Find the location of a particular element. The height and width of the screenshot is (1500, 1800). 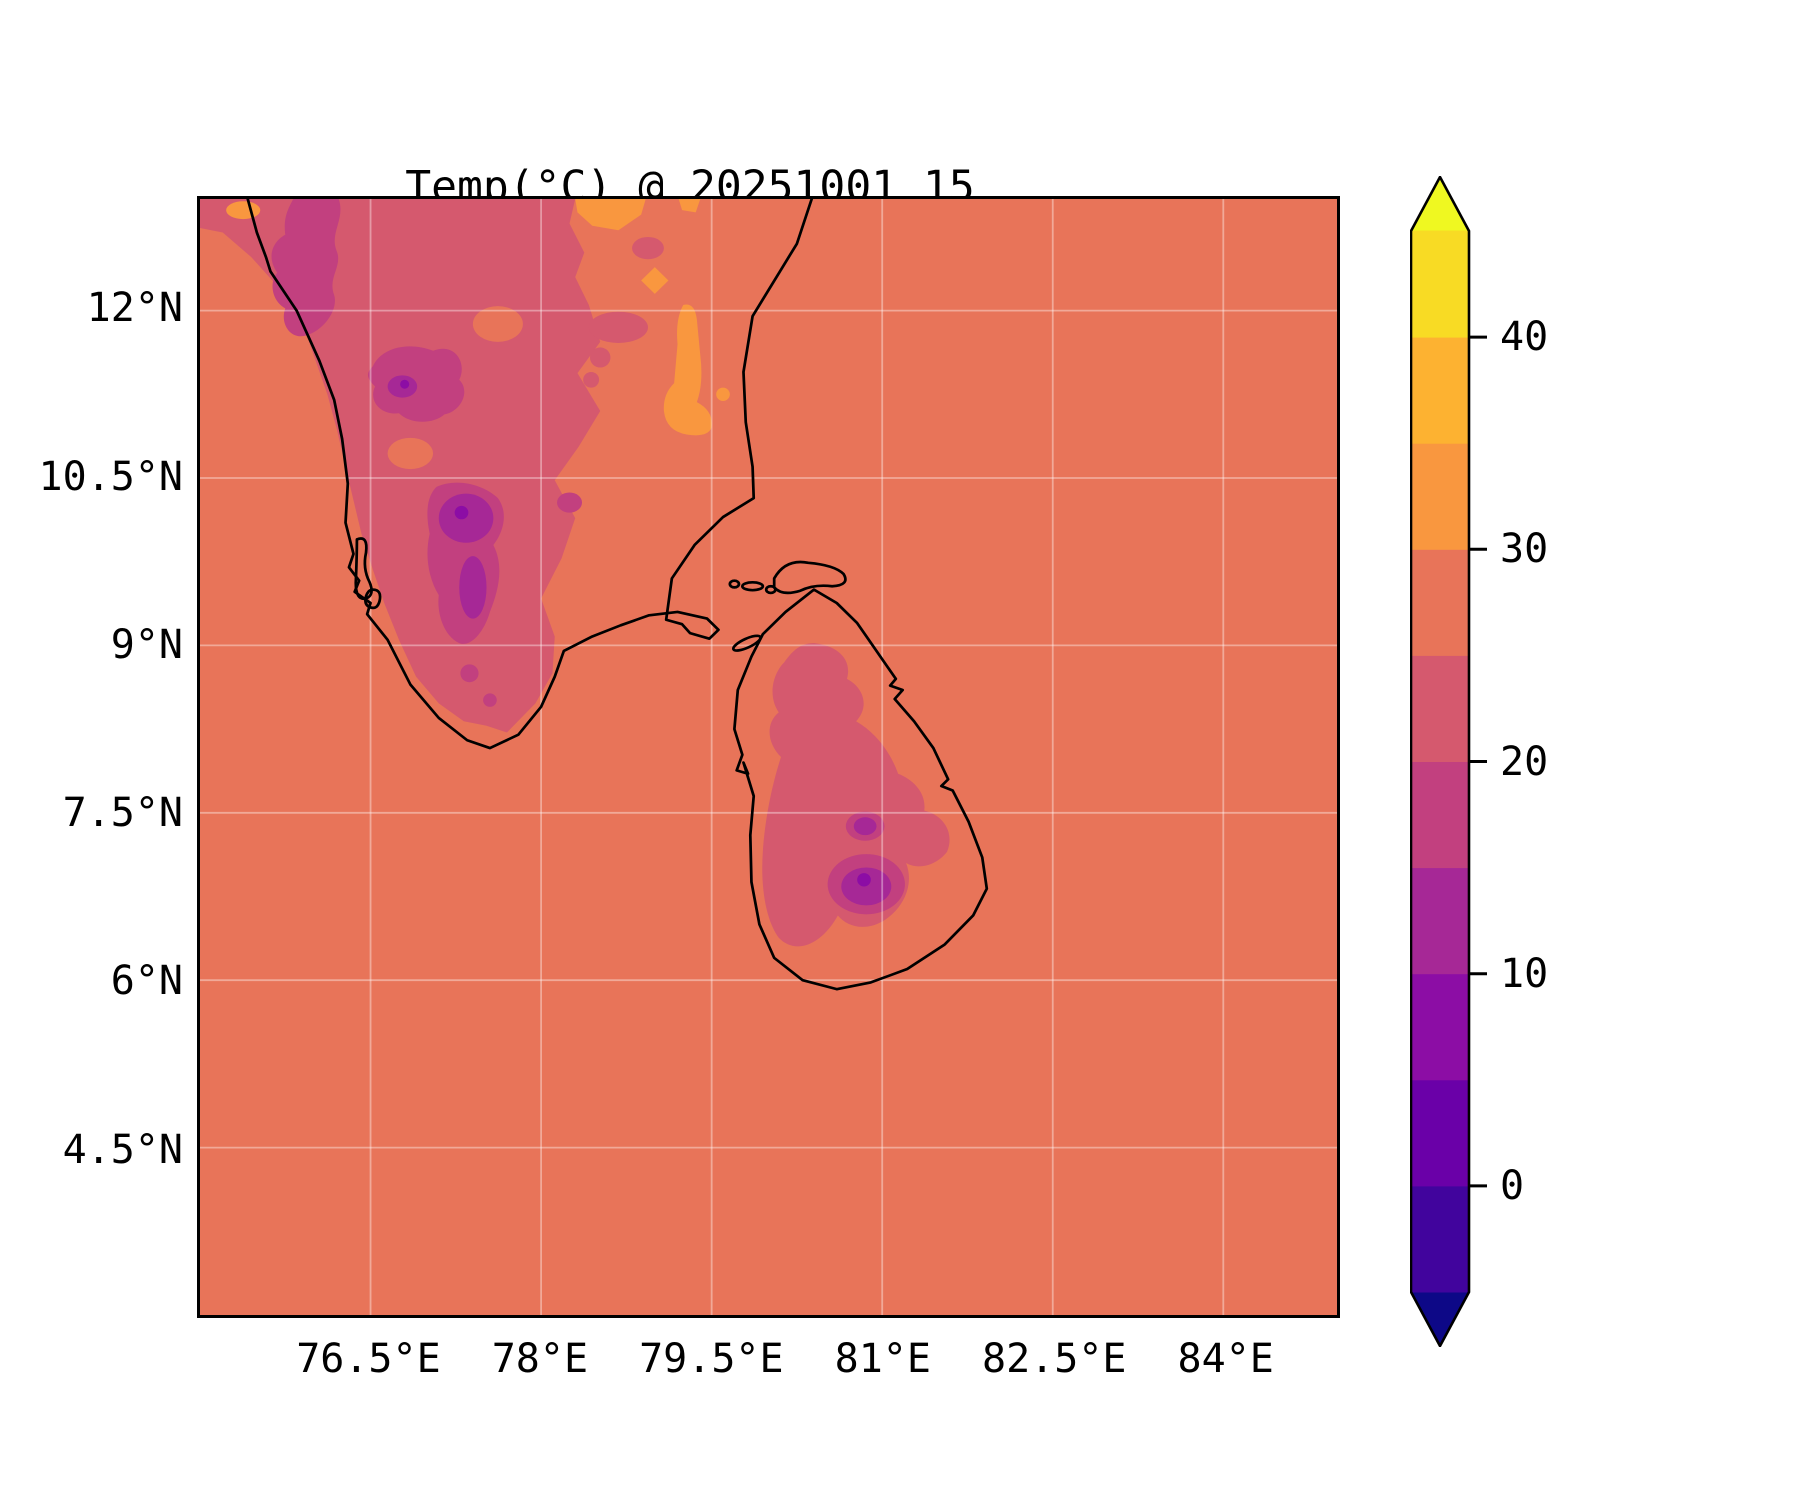

colorbar-over-arrow is located at coordinates (1440, 204).